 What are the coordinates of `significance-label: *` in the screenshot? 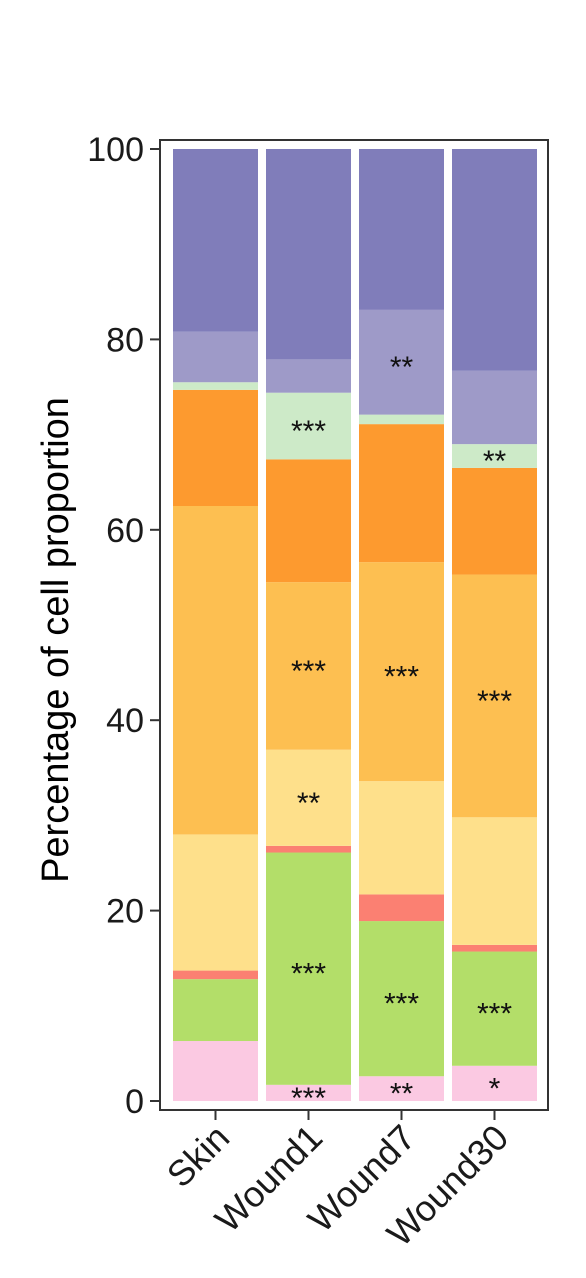 It's located at (495, 1088).